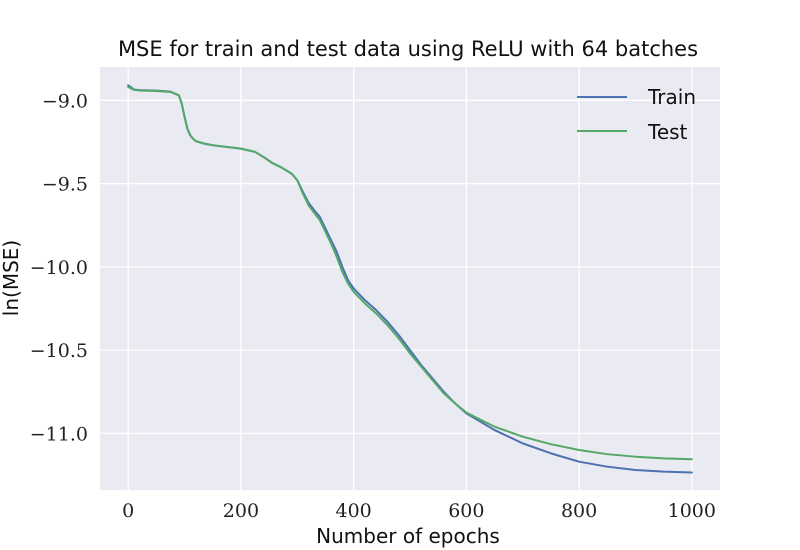  What do you see at coordinates (59, 351) in the screenshot?
I see `y-tick-label: −10.5` at bounding box center [59, 351].